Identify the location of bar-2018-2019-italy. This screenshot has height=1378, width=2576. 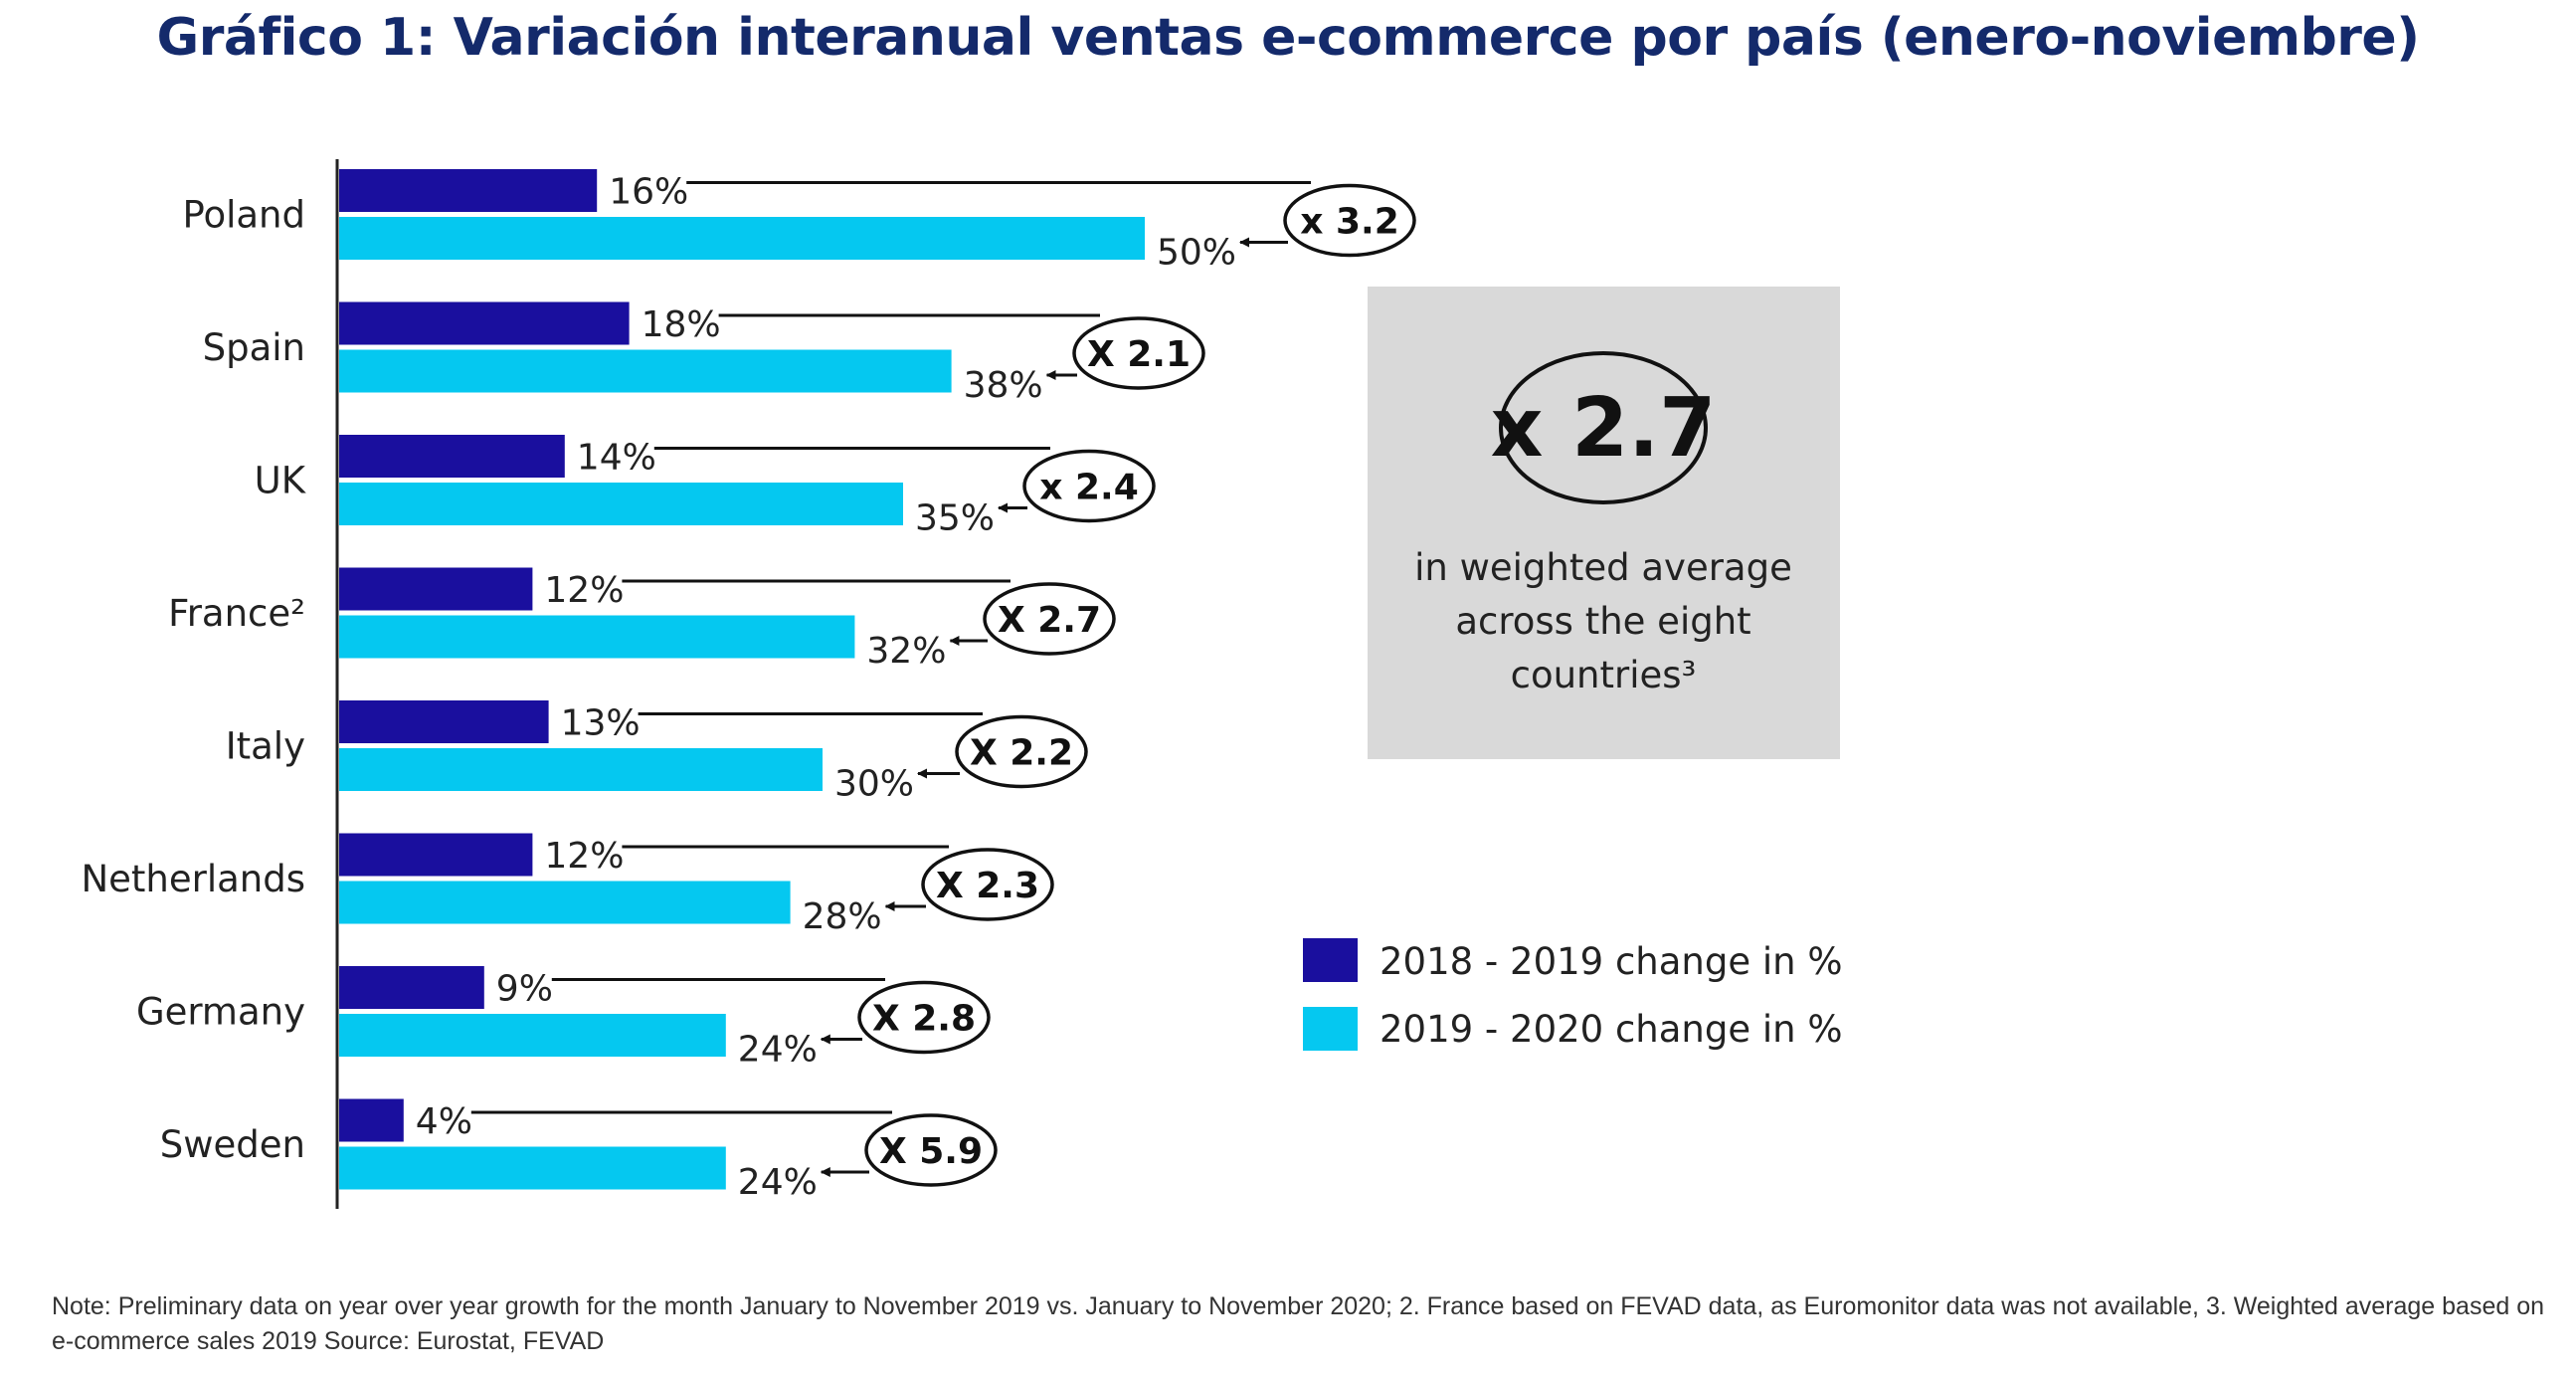
(444, 721).